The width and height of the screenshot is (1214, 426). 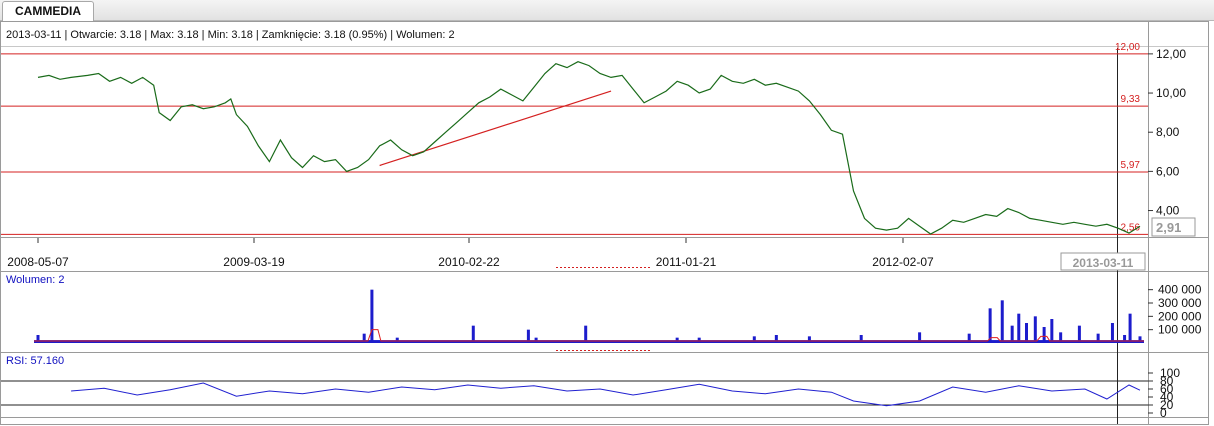 What do you see at coordinates (1168, 132) in the screenshot?
I see `price-tick-label: 8,00` at bounding box center [1168, 132].